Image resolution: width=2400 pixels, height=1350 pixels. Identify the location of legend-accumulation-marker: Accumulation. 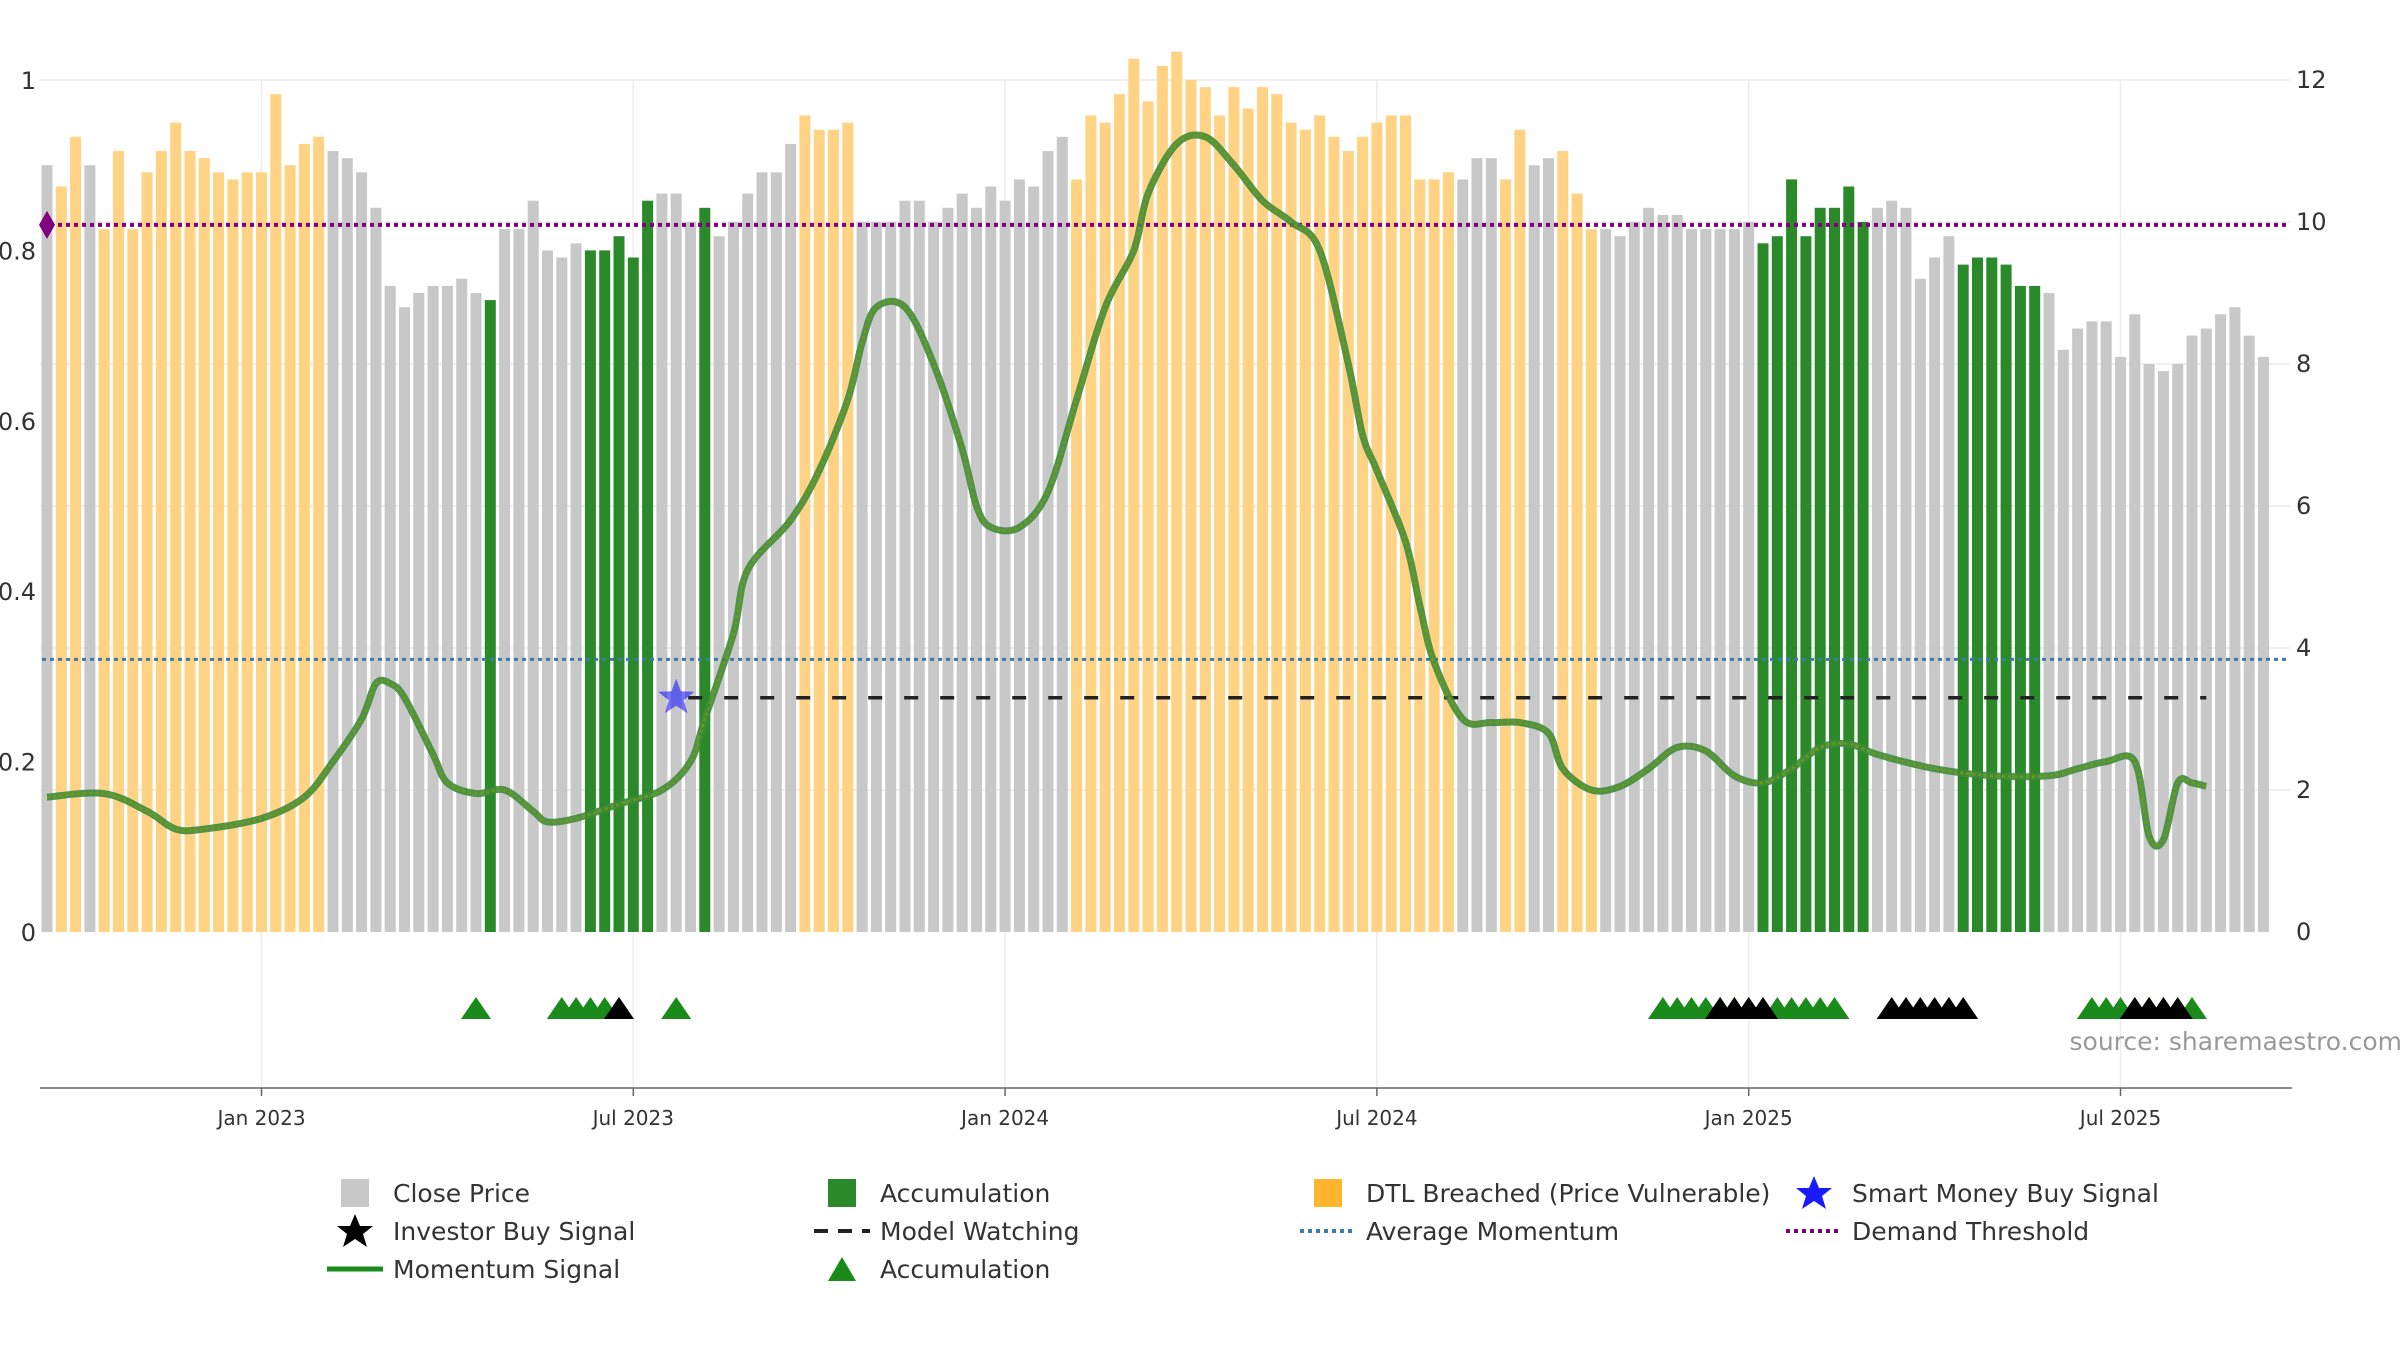
(931, 1269).